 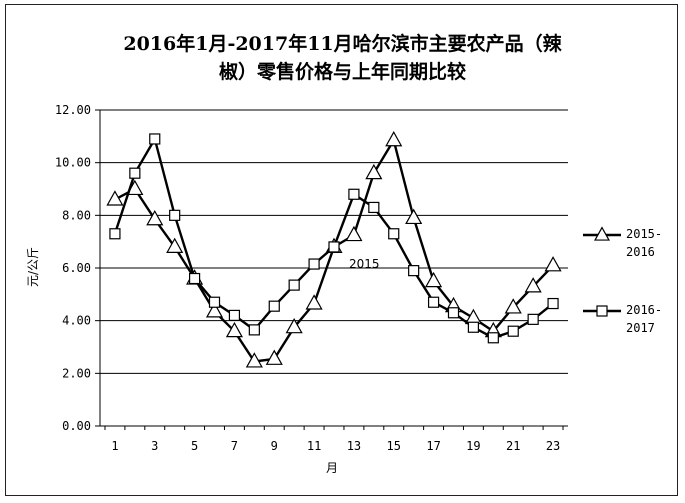 I want to click on x-tick-label: 17, so click(x=433, y=446).